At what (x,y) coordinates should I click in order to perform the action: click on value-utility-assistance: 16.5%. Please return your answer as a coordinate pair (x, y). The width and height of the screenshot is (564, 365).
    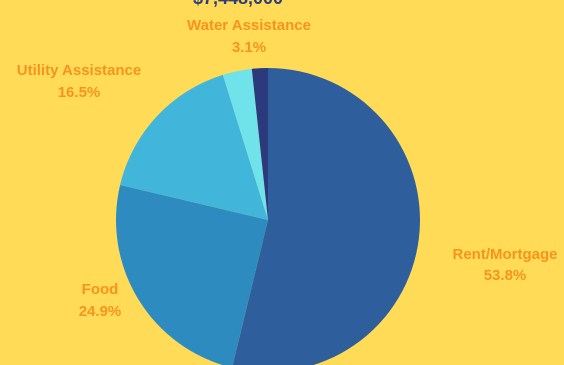
    Looking at the image, I should click on (79, 92).